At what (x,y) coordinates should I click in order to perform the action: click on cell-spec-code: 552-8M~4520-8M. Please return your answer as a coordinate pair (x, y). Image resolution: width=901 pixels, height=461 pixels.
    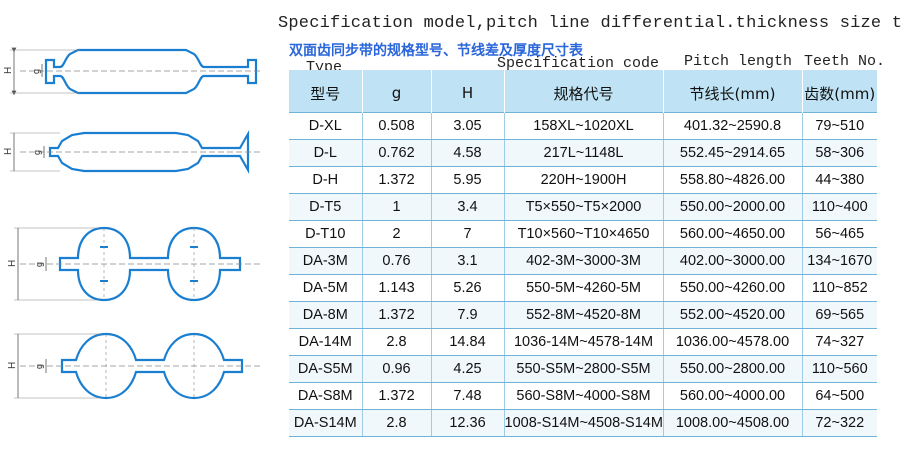
    Looking at the image, I should click on (584, 315).